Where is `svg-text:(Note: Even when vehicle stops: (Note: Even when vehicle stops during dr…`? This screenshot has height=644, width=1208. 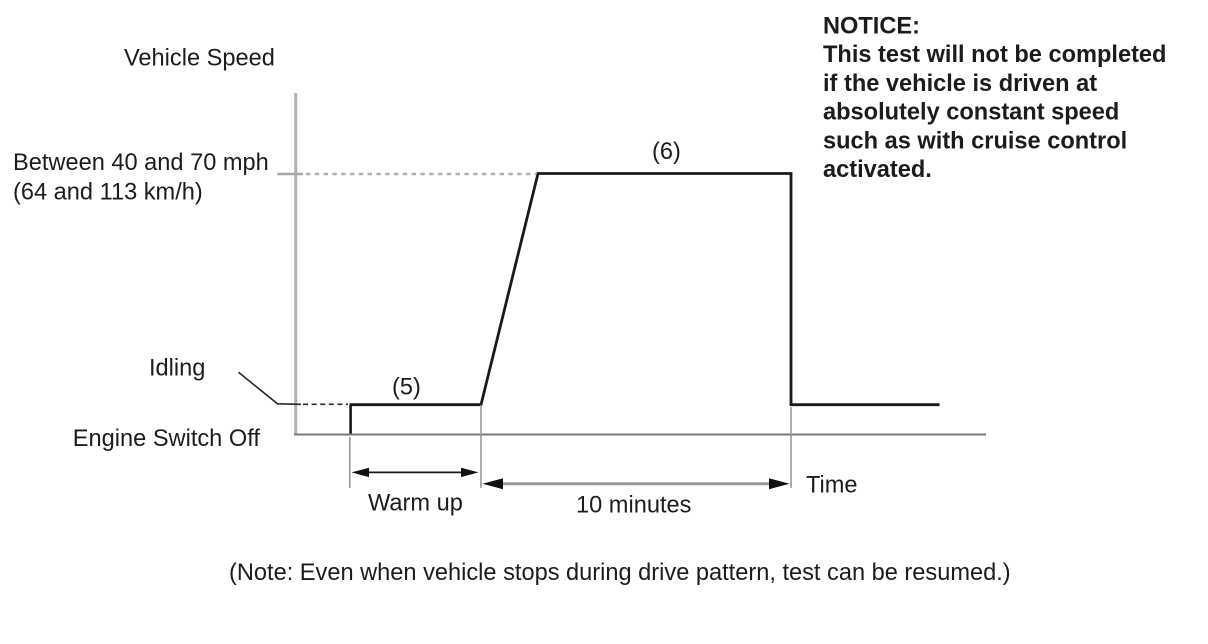 svg-text:(Note: Even when vehicle stops: (Note: Even when vehicle stops during dr… is located at coordinates (620, 573).